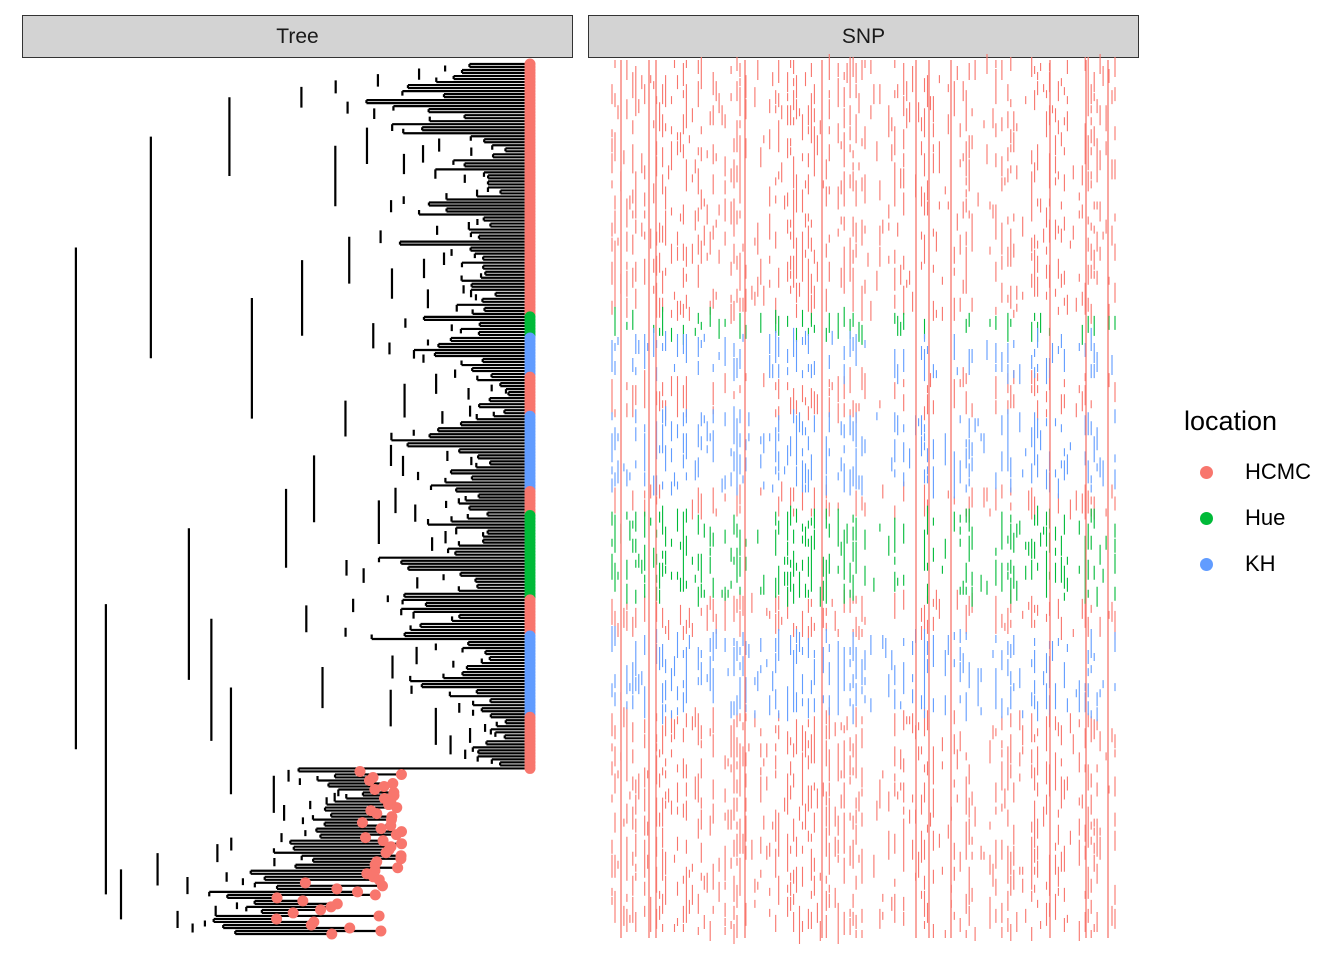 The image size is (1344, 960). What do you see at coordinates (863, 456) in the screenshot?
I see `snp-marks-hue` at bounding box center [863, 456].